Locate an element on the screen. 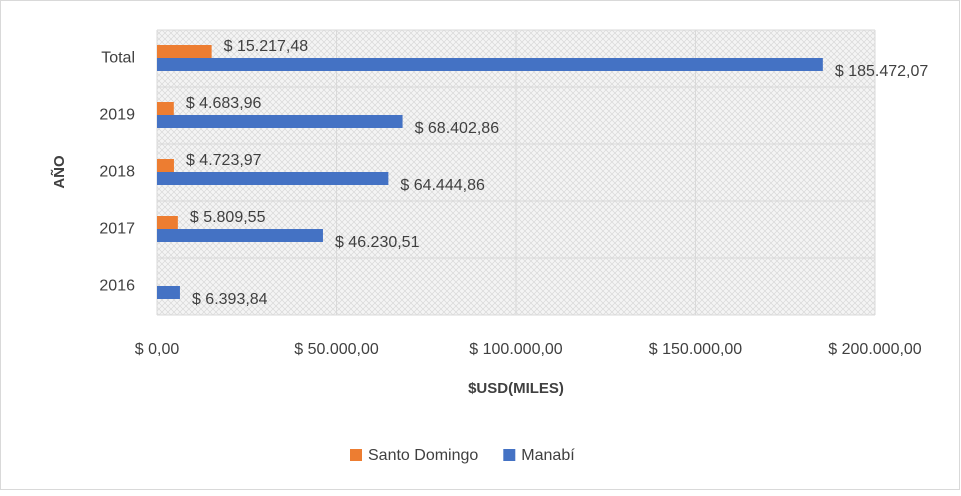 This screenshot has width=961, height=496. y-tick-label: 2017 is located at coordinates (117, 229).